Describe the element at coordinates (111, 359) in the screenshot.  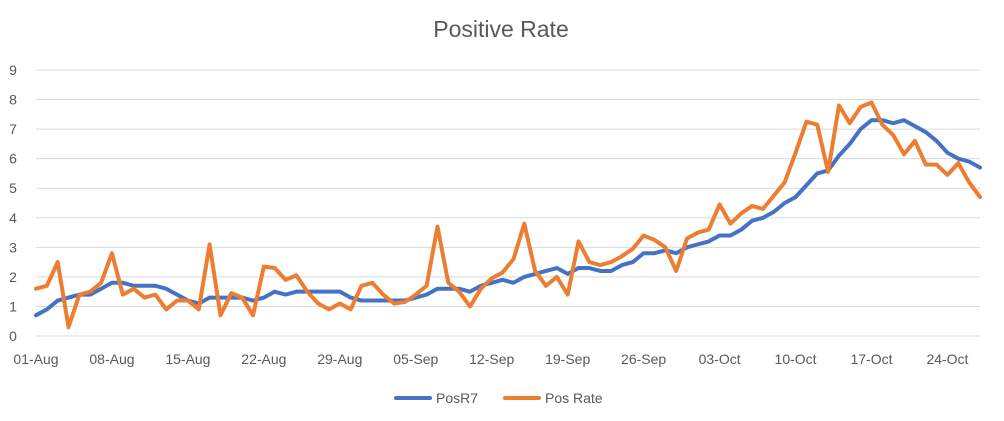
I see `x-tick-label: 08-Aug` at that location.